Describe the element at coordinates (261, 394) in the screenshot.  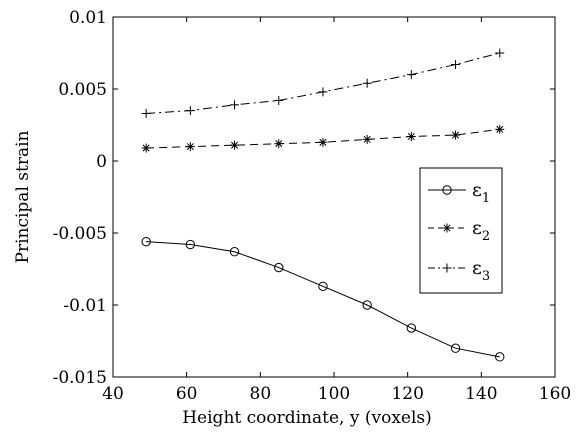
I see `x-tick-label: 80` at that location.